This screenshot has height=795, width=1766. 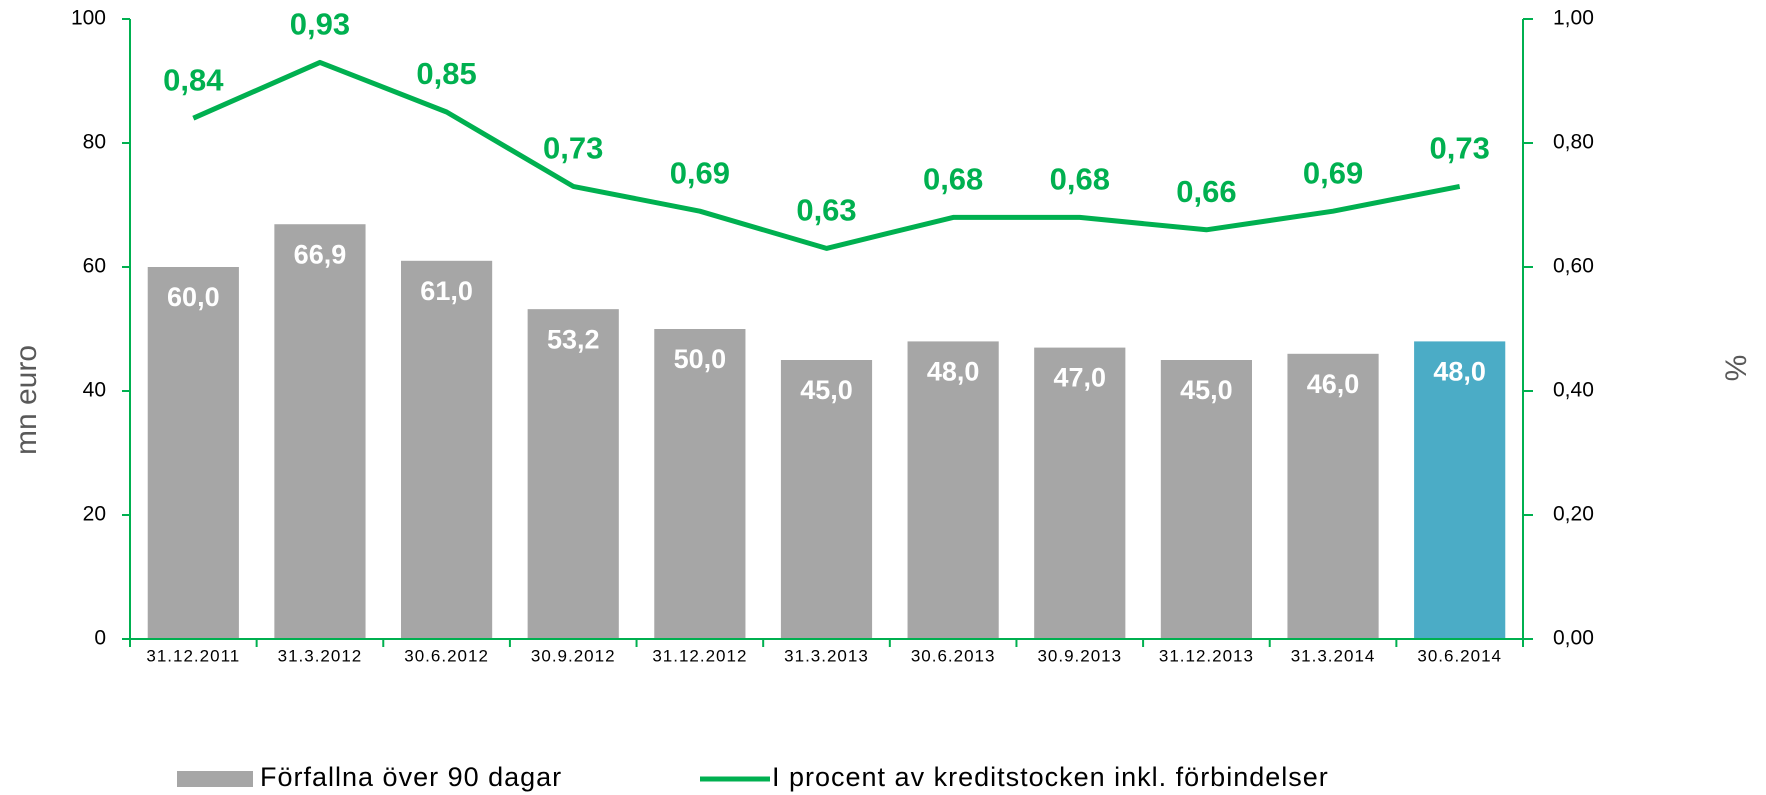 What do you see at coordinates (446, 655) in the screenshot?
I see `x-tick-label: 30.6.2012` at bounding box center [446, 655].